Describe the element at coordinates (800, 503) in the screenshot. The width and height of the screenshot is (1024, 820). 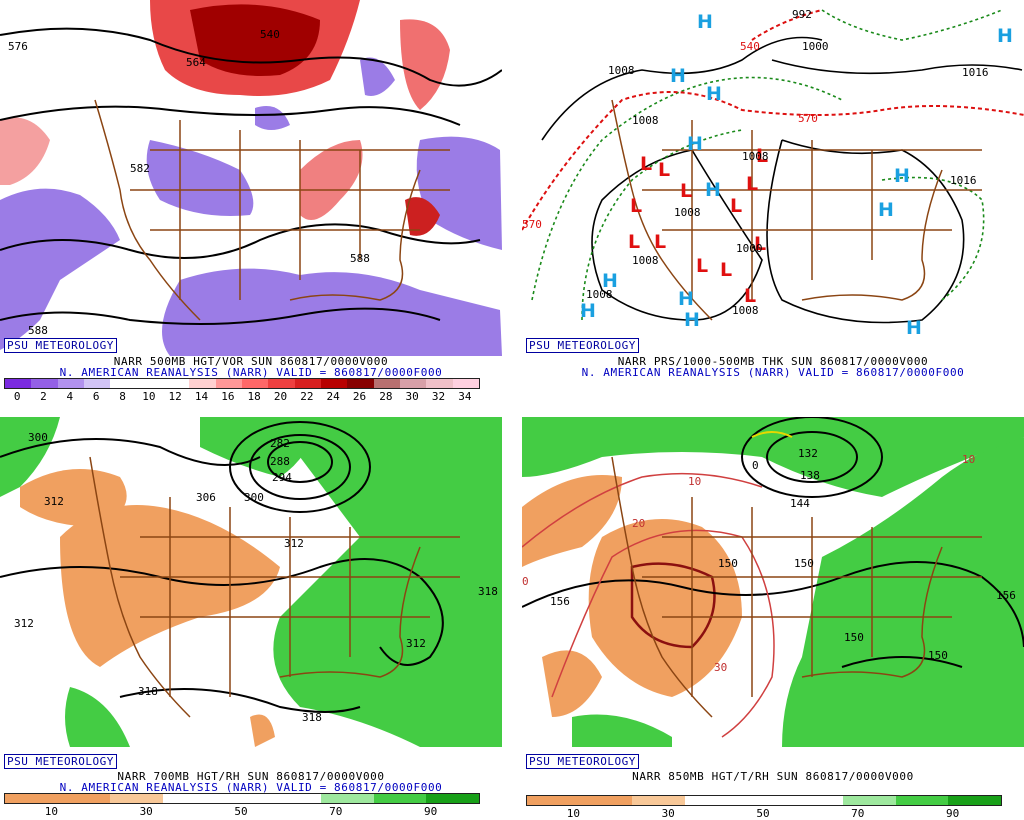
I see `contour-label: 144` at that location.